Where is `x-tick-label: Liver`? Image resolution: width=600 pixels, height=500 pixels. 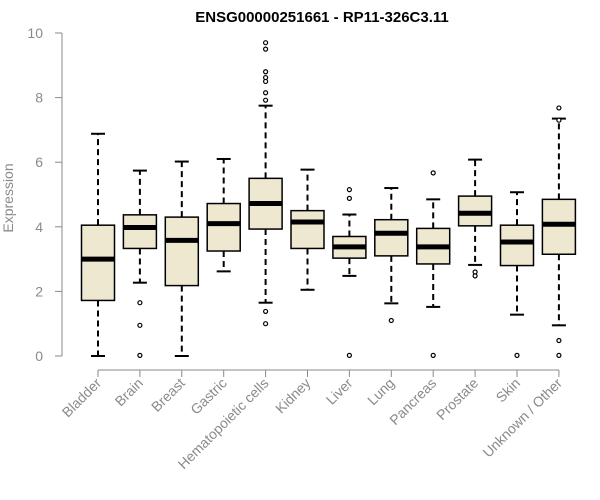 x-tick-label: Liver is located at coordinates (339, 391).